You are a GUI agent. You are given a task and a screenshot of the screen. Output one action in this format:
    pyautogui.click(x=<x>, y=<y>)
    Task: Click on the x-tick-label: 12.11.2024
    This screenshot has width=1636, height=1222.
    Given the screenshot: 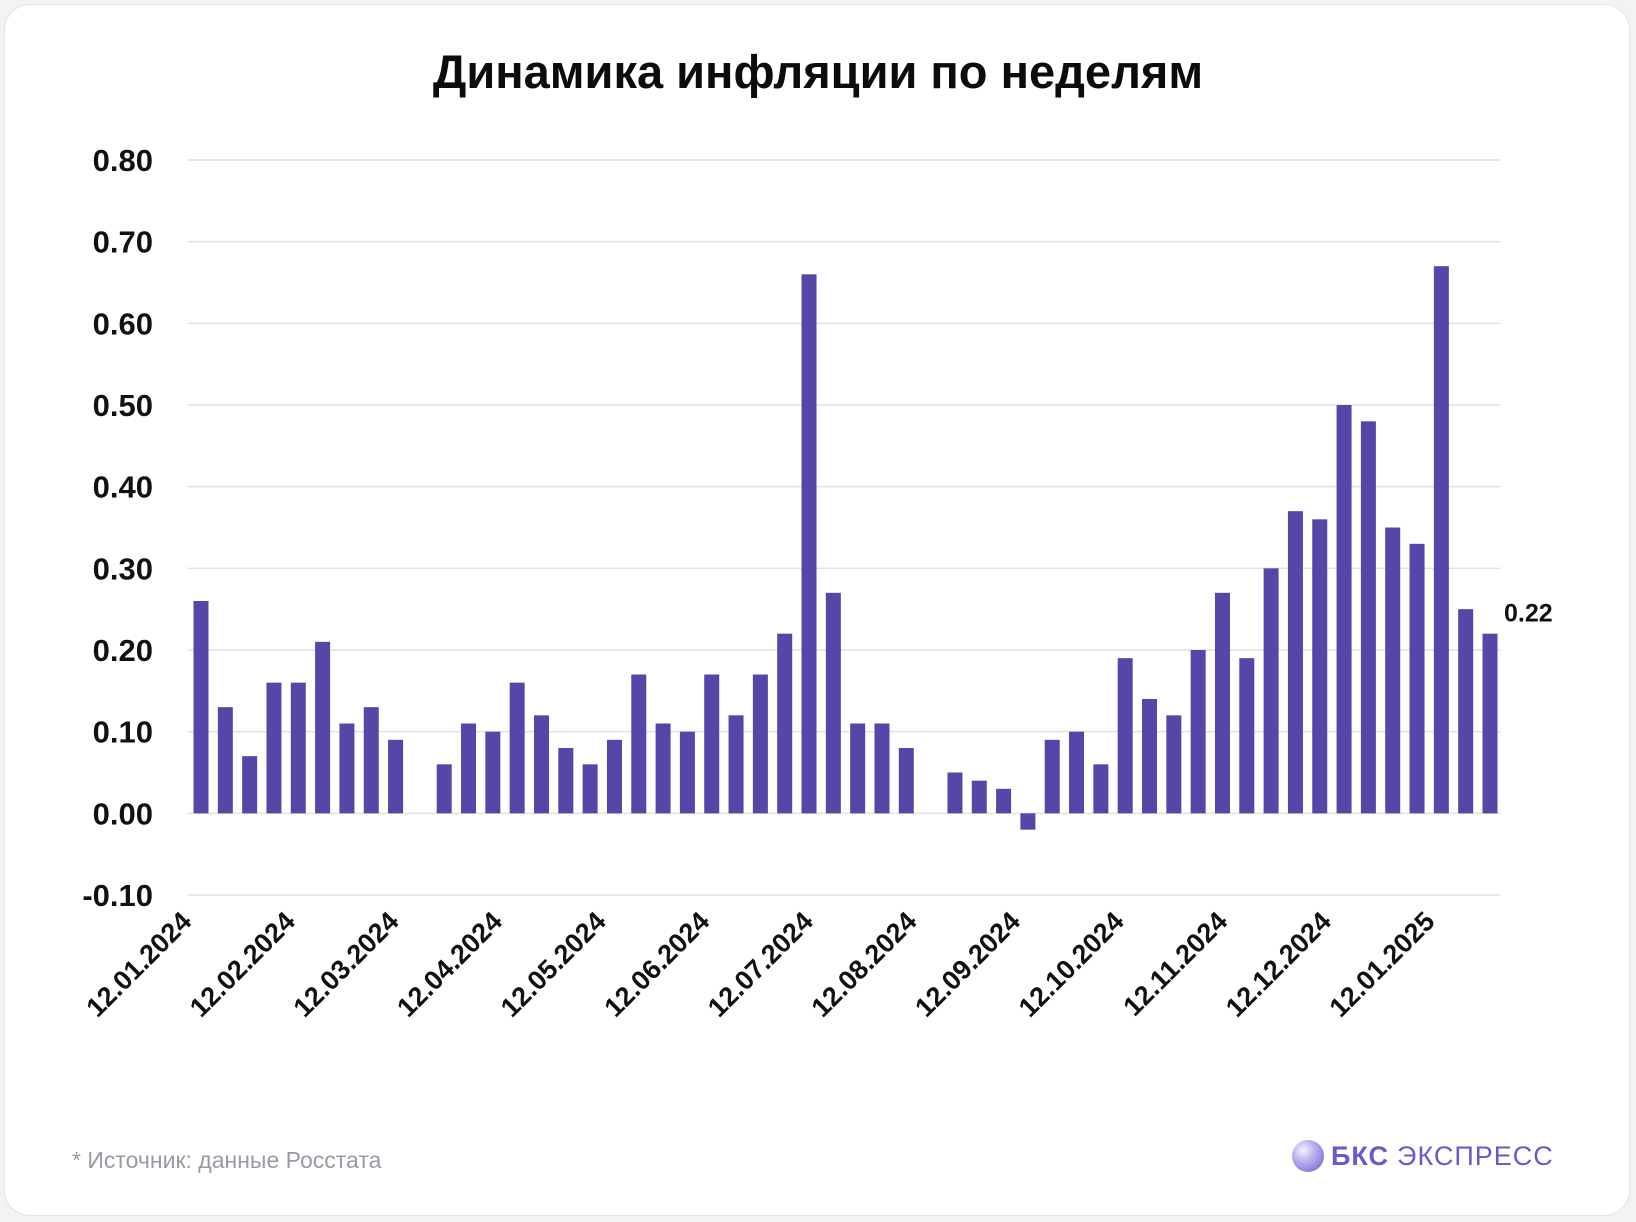 What is the action you would take?
    pyautogui.click(x=1176, y=964)
    